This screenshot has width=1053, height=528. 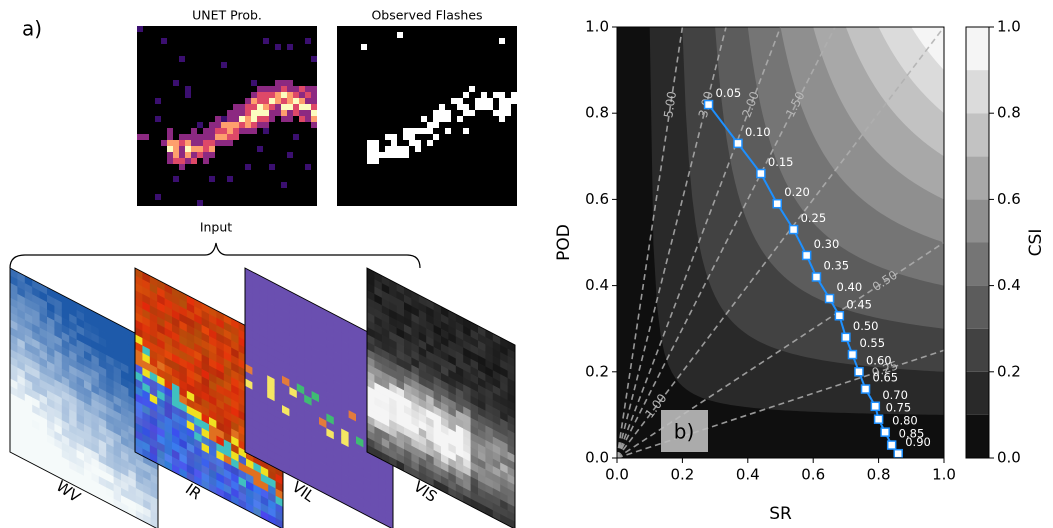 I want to click on colorbar-tick-label: 0.6, so click(x=1009, y=199).